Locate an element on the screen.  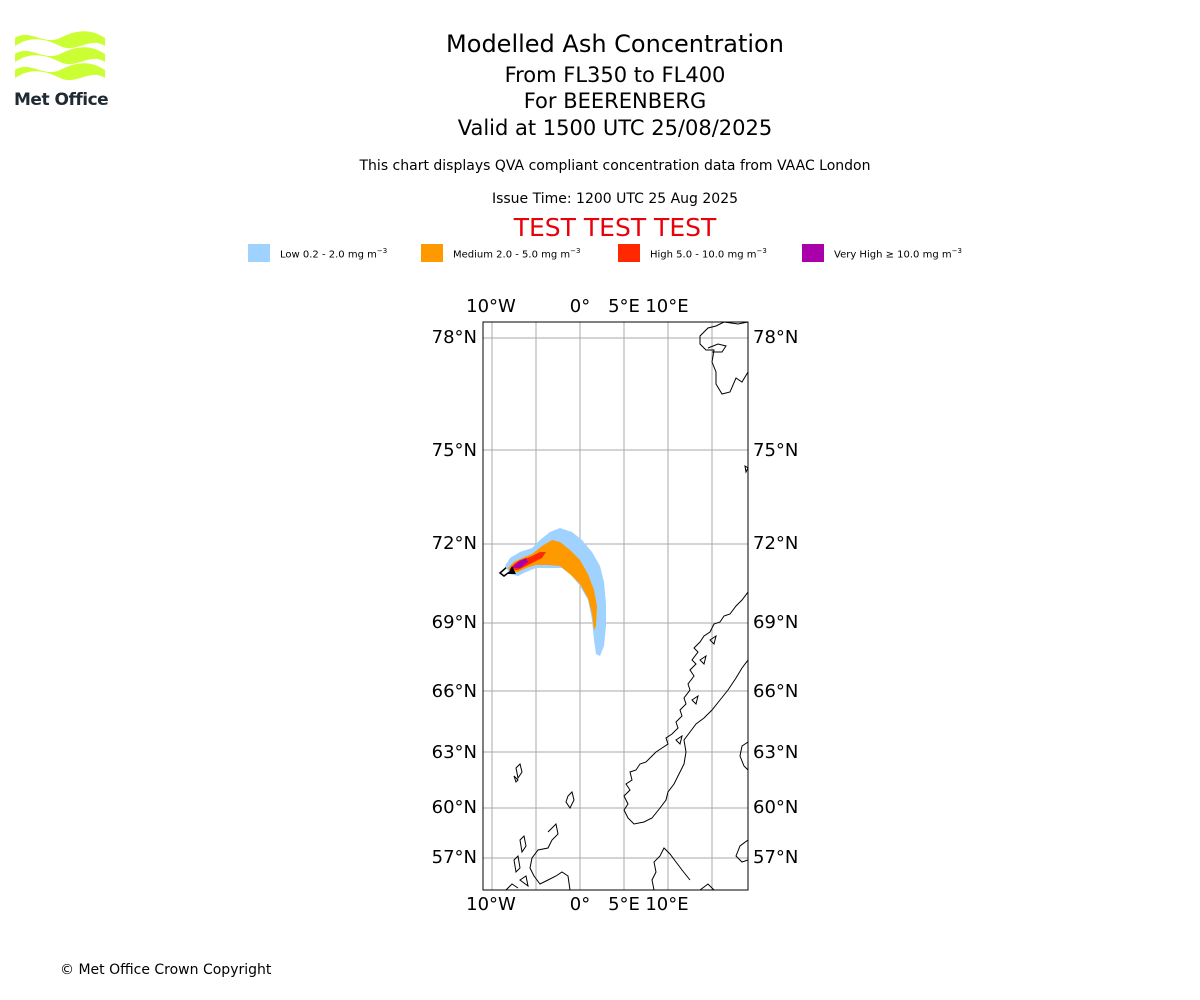
lat-label-left-75n: 75°N is located at coordinates (454, 450).